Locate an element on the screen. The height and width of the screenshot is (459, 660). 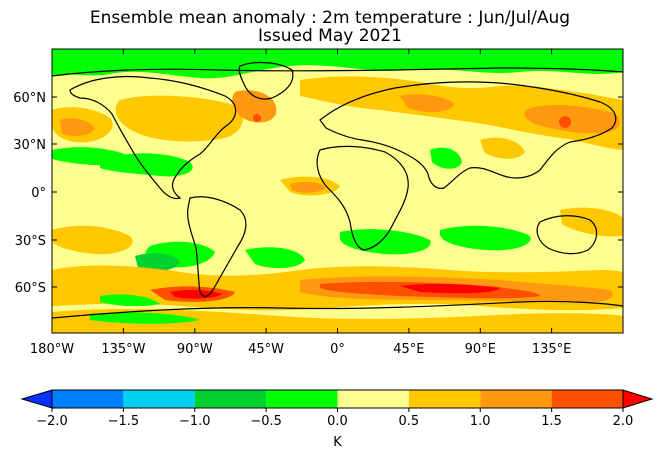
lon-tick-label: 90°E is located at coordinates (480, 349).